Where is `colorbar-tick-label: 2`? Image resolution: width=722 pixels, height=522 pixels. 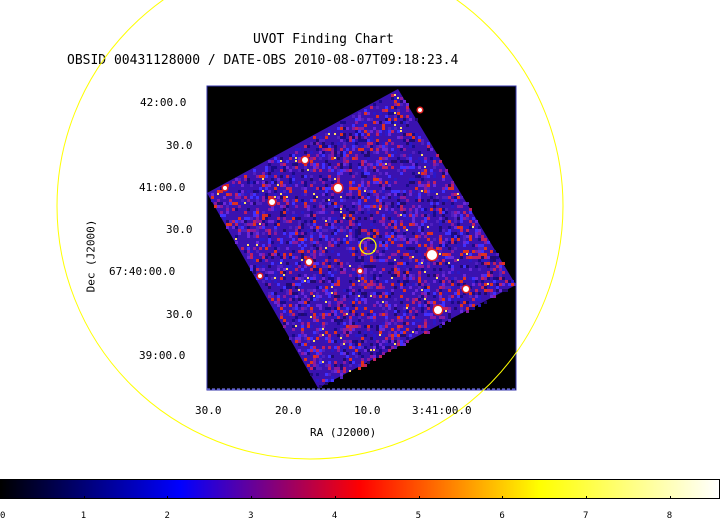 colorbar-tick-label: 2 is located at coordinates (167, 516).